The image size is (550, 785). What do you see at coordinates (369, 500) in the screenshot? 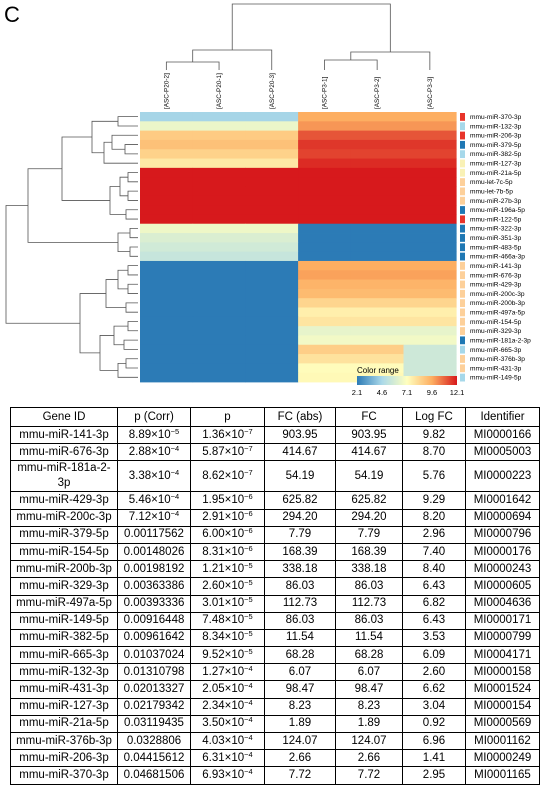
I see `table-cell: 625.82` at bounding box center [369, 500].